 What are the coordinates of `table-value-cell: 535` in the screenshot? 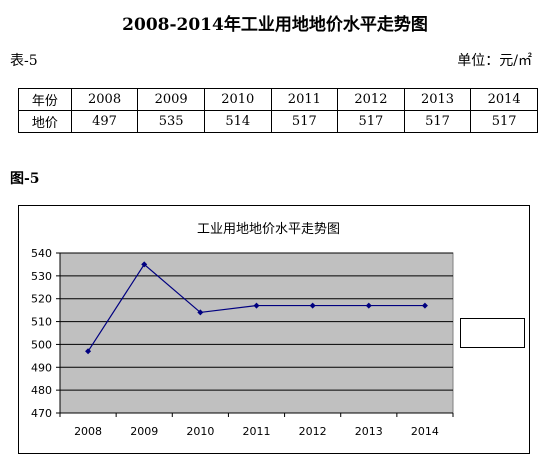 It's located at (171, 121).